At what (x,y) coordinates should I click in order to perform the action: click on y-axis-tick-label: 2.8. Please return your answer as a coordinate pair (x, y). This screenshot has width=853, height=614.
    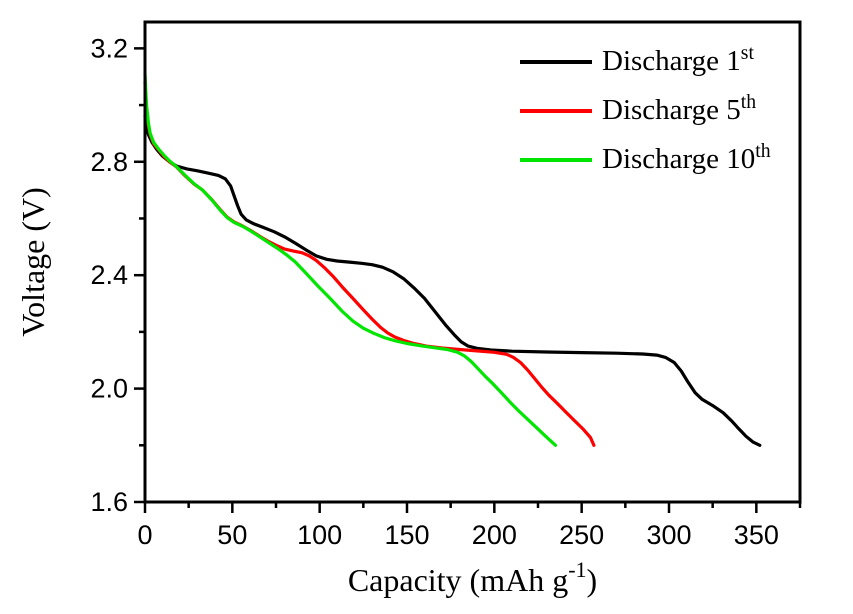
    Looking at the image, I should click on (109, 162).